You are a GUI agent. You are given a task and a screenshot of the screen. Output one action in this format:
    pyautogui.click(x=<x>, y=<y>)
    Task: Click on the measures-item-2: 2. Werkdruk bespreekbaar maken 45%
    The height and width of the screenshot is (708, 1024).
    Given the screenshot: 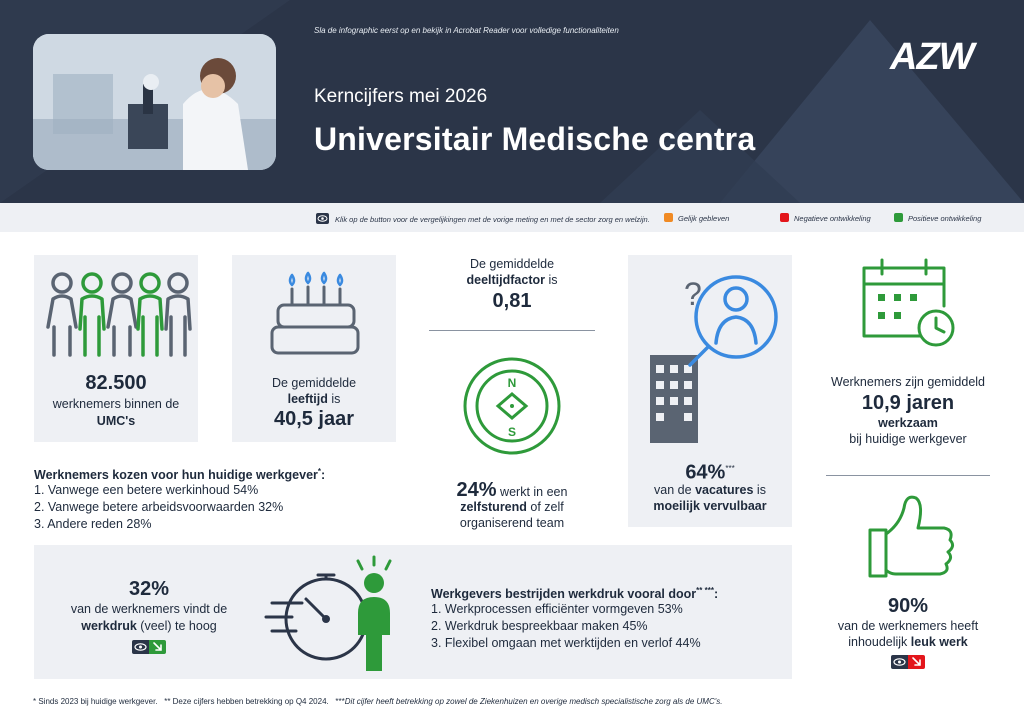 What is the action you would take?
    pyautogui.click(x=539, y=626)
    